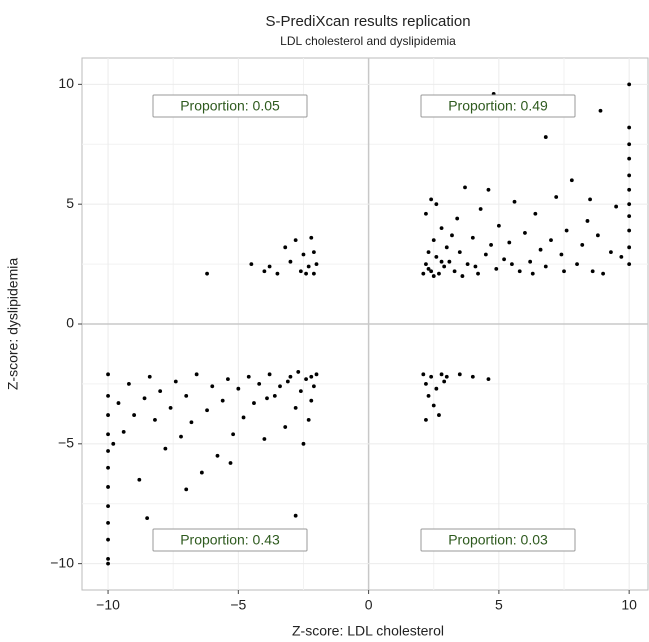 The image size is (649, 642). Describe the element at coordinates (367, 21) in the screenshot. I see `chart-title: S-PrediXcan results replication` at that location.